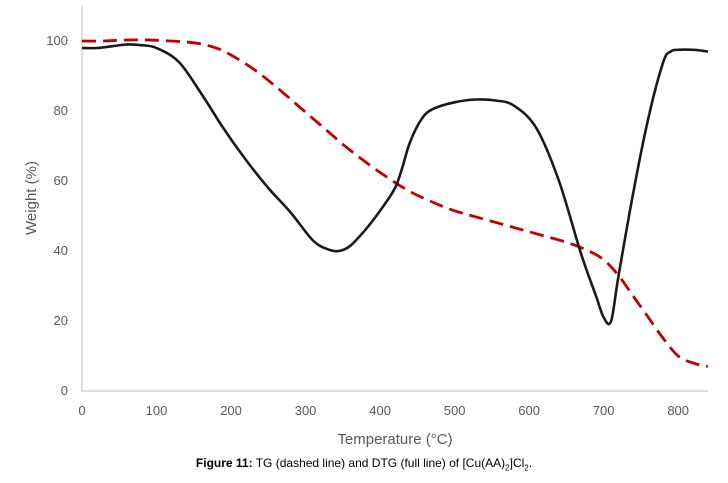  I want to click on x-tick-500: 500, so click(455, 410).